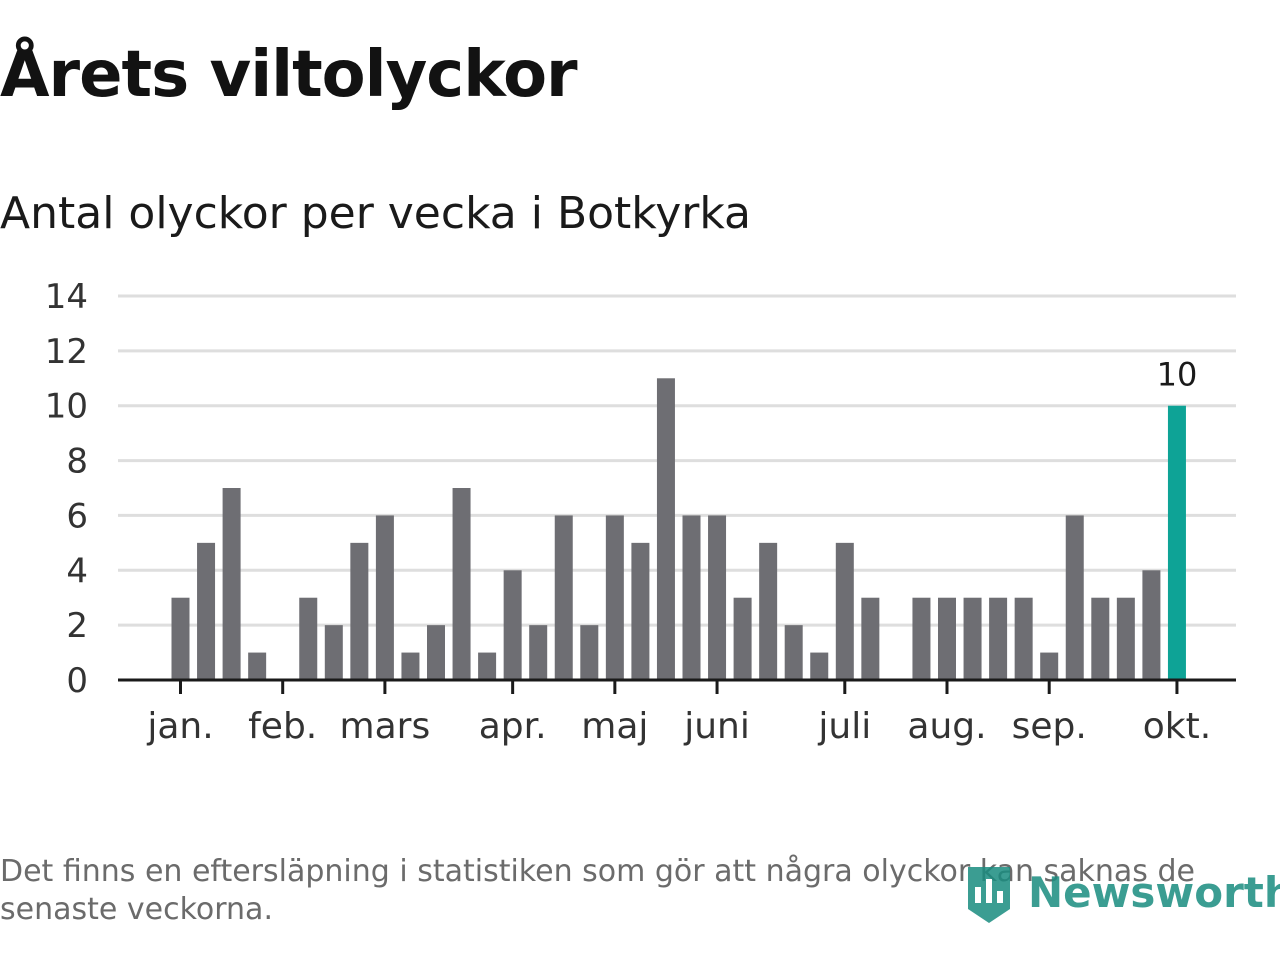 The width and height of the screenshot is (1280, 960). I want to click on y-tick-label: 10, so click(66, 407).